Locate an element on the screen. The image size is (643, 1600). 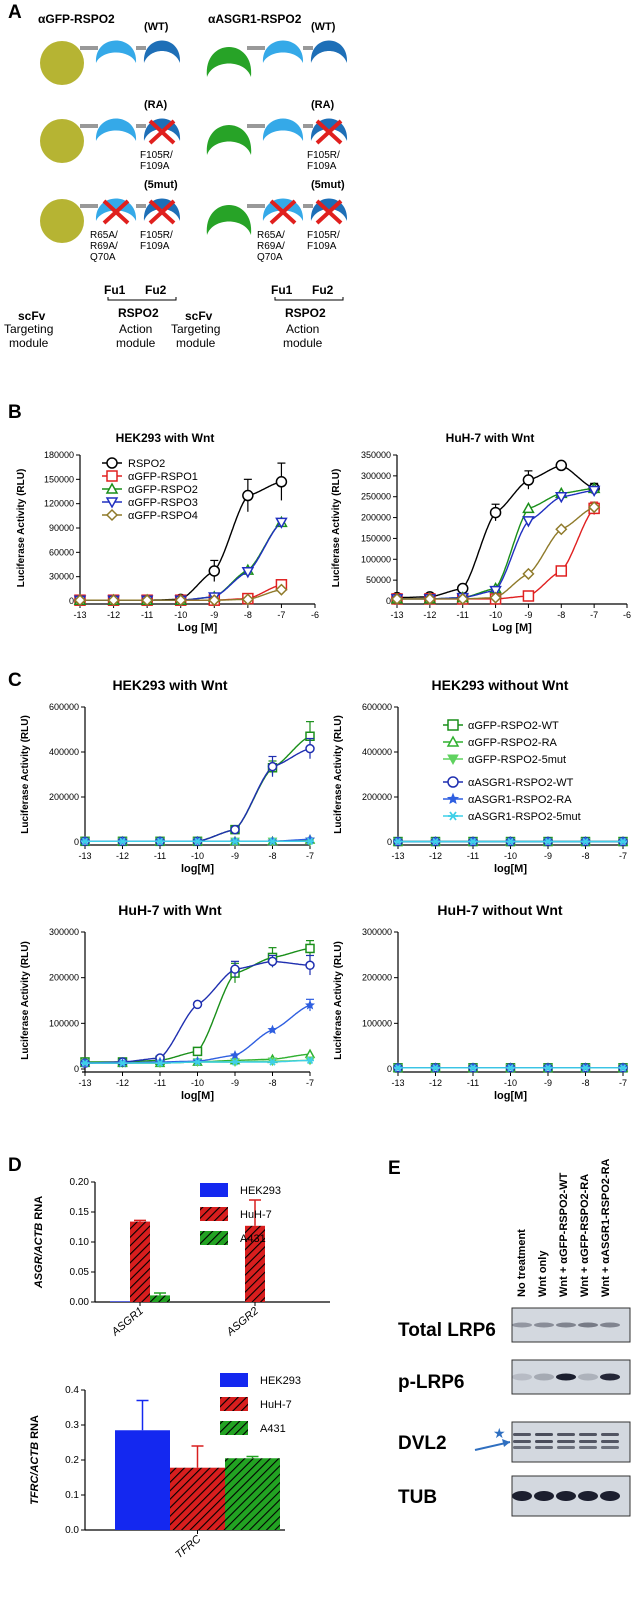
blot-membrane is located at coordinates (571, 1325).